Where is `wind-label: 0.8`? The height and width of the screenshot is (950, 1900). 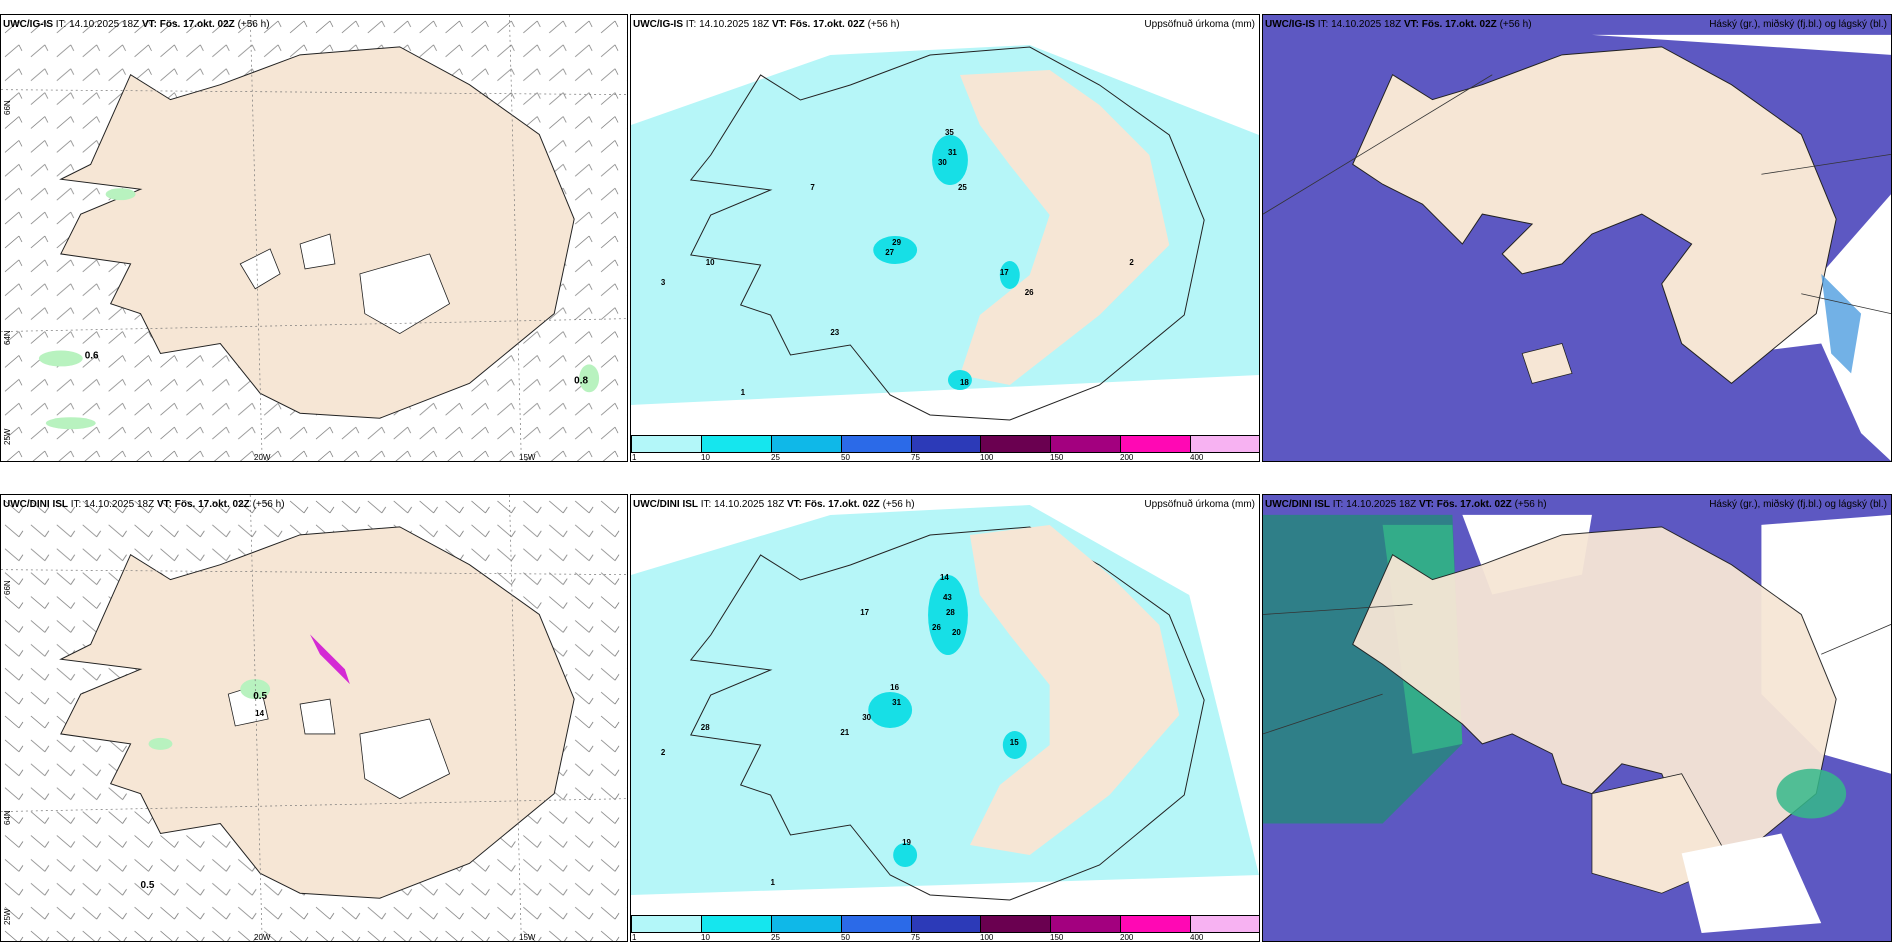 wind-label: 0.8 is located at coordinates (581, 380).